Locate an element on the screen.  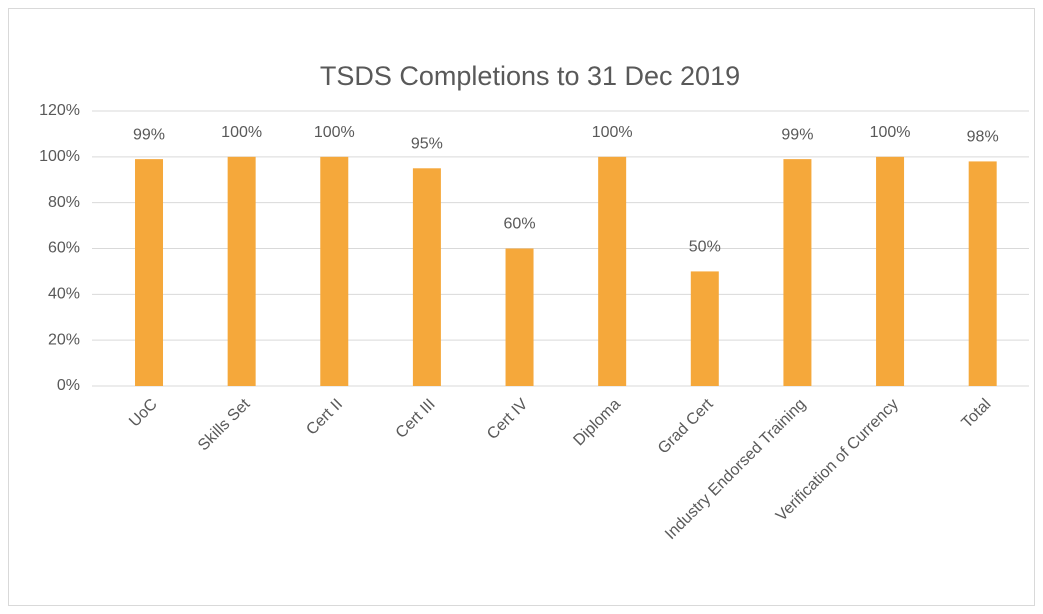
data-label: 95% is located at coordinates (427, 144).